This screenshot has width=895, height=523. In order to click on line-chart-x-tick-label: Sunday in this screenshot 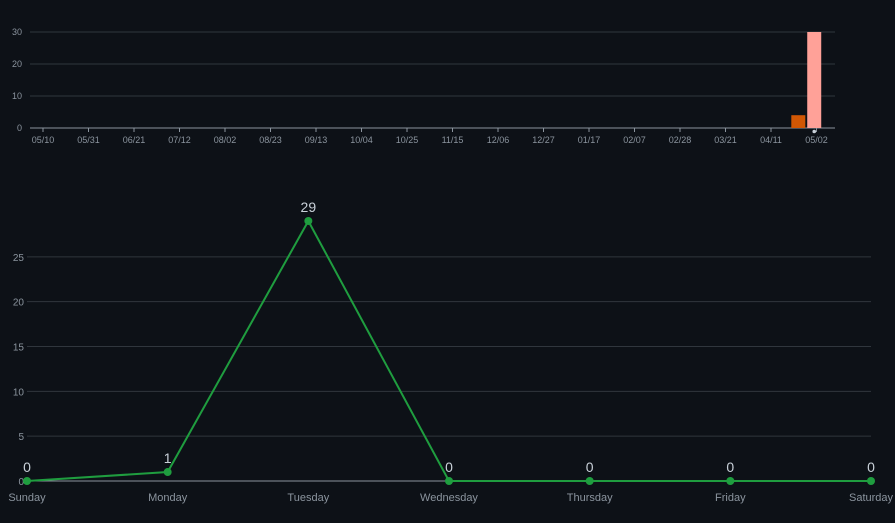, I will do `click(27, 498)`.